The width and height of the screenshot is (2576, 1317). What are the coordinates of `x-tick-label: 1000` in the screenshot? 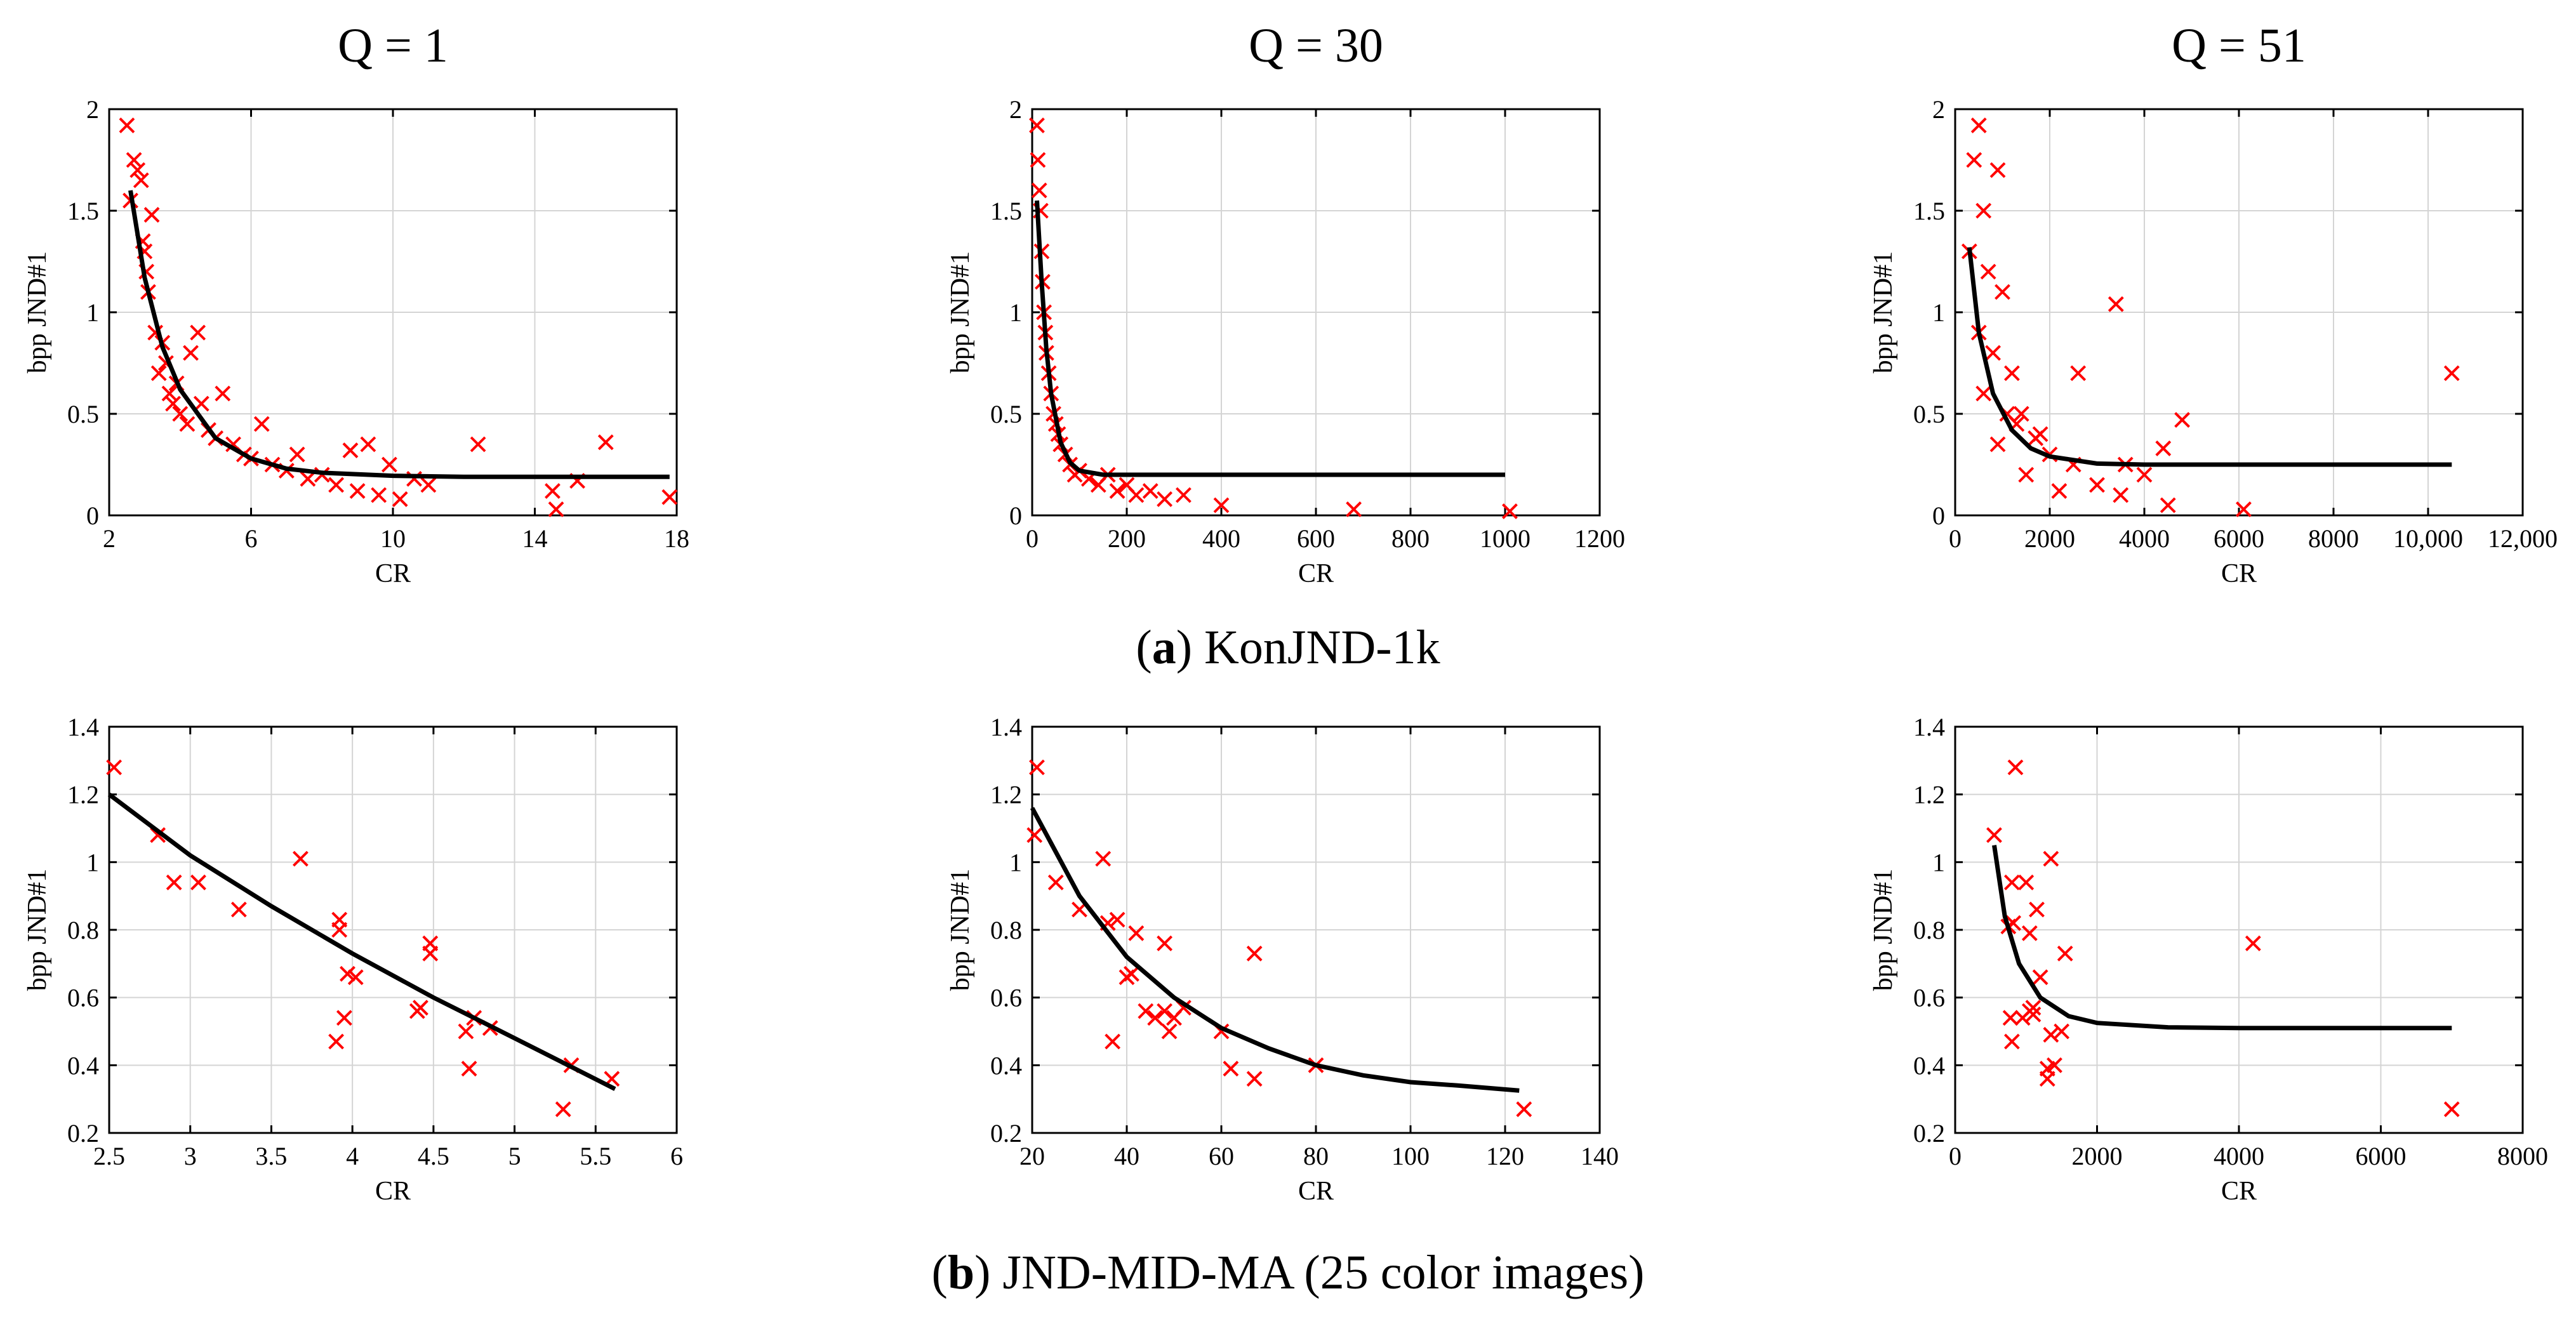 It's located at (1505, 538).